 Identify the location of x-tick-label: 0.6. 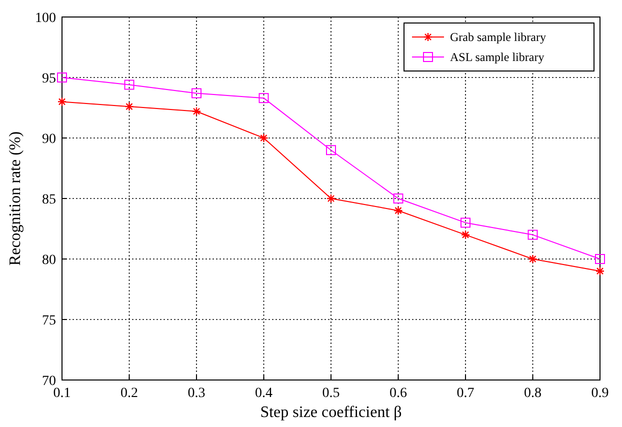
(398, 393).